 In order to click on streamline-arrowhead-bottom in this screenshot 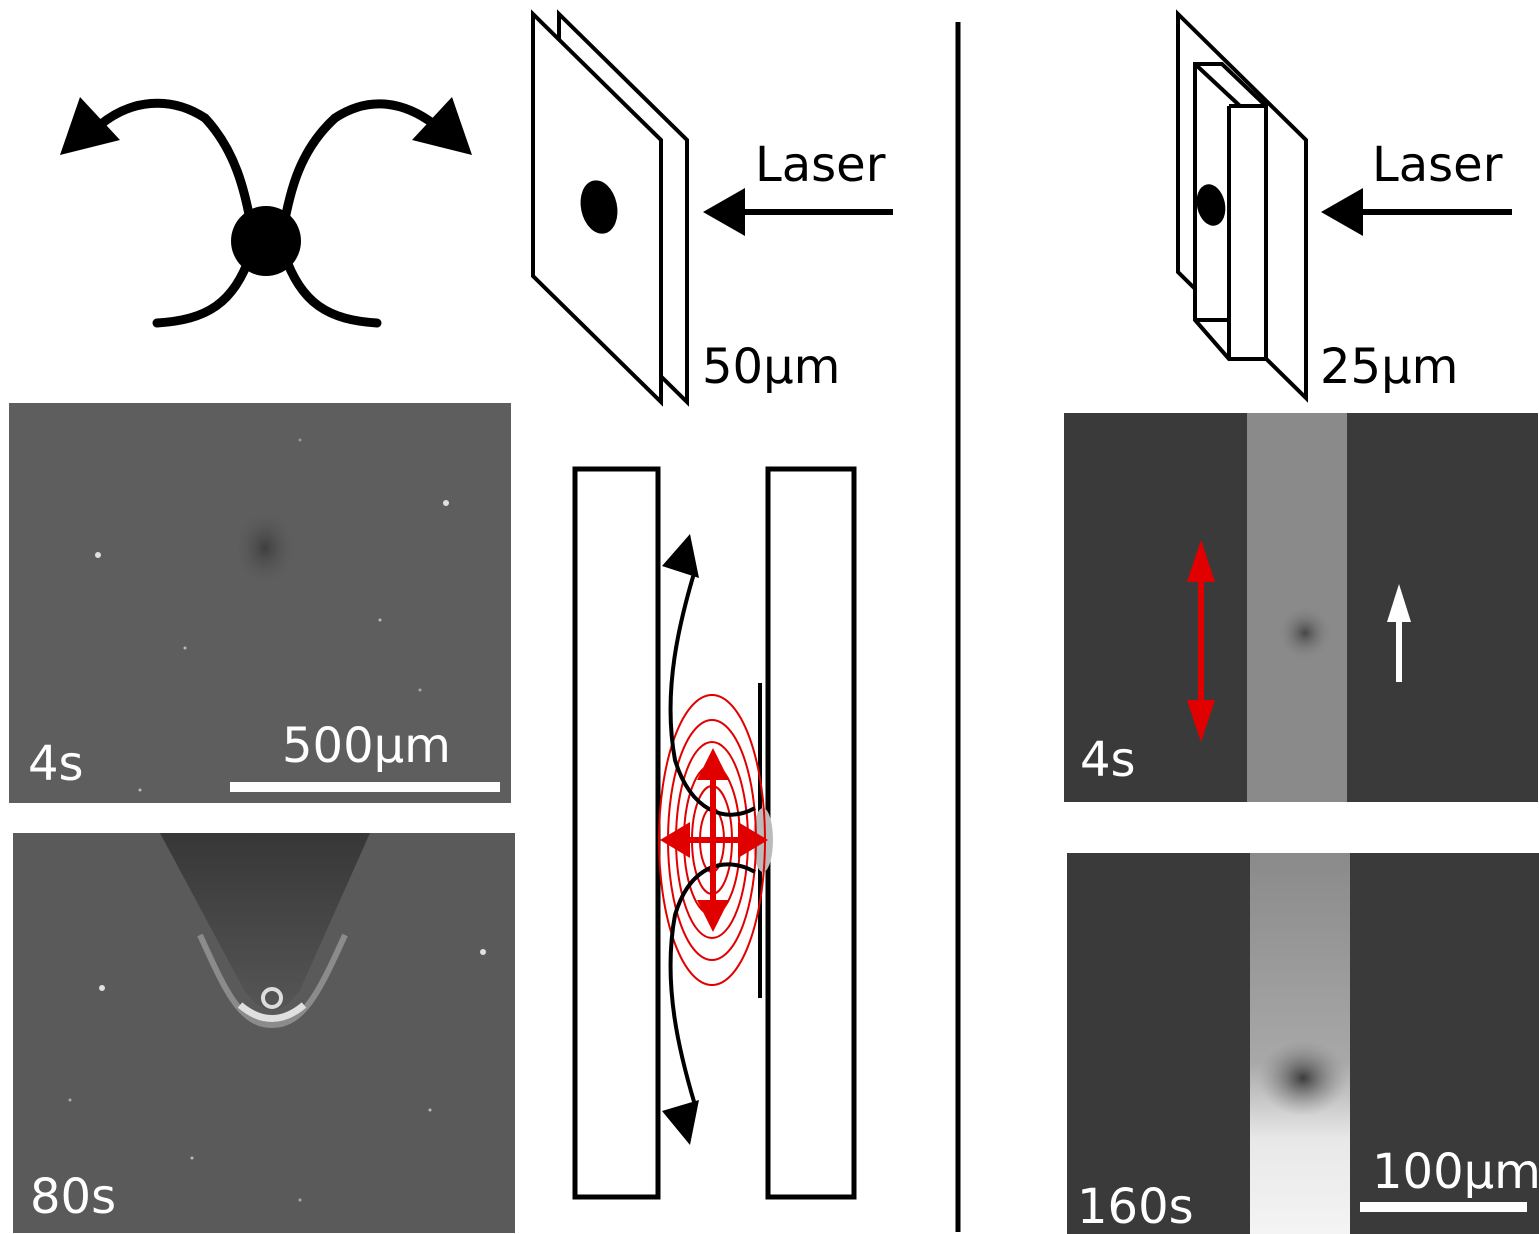, I will do `click(680, 1122)`.